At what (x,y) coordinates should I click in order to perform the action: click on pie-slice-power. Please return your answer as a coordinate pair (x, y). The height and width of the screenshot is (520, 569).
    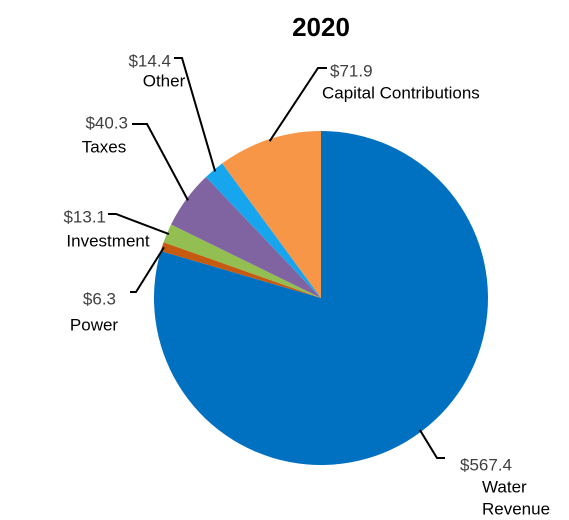
    Looking at the image, I should click on (240, 270).